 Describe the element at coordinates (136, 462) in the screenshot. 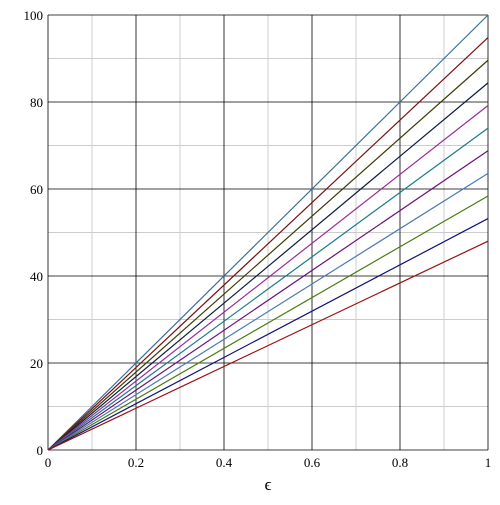

I see `x-tick-label: 0.2` at that location.